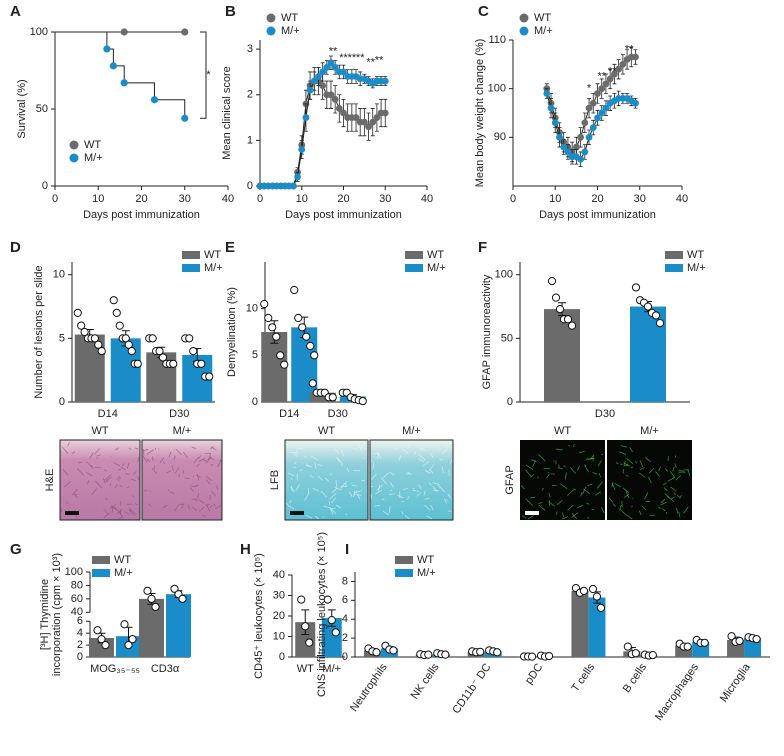 The height and width of the screenshot is (756, 784). Describe the element at coordinates (77, 585) in the screenshot. I see `y-tick-label: 80` at that location.